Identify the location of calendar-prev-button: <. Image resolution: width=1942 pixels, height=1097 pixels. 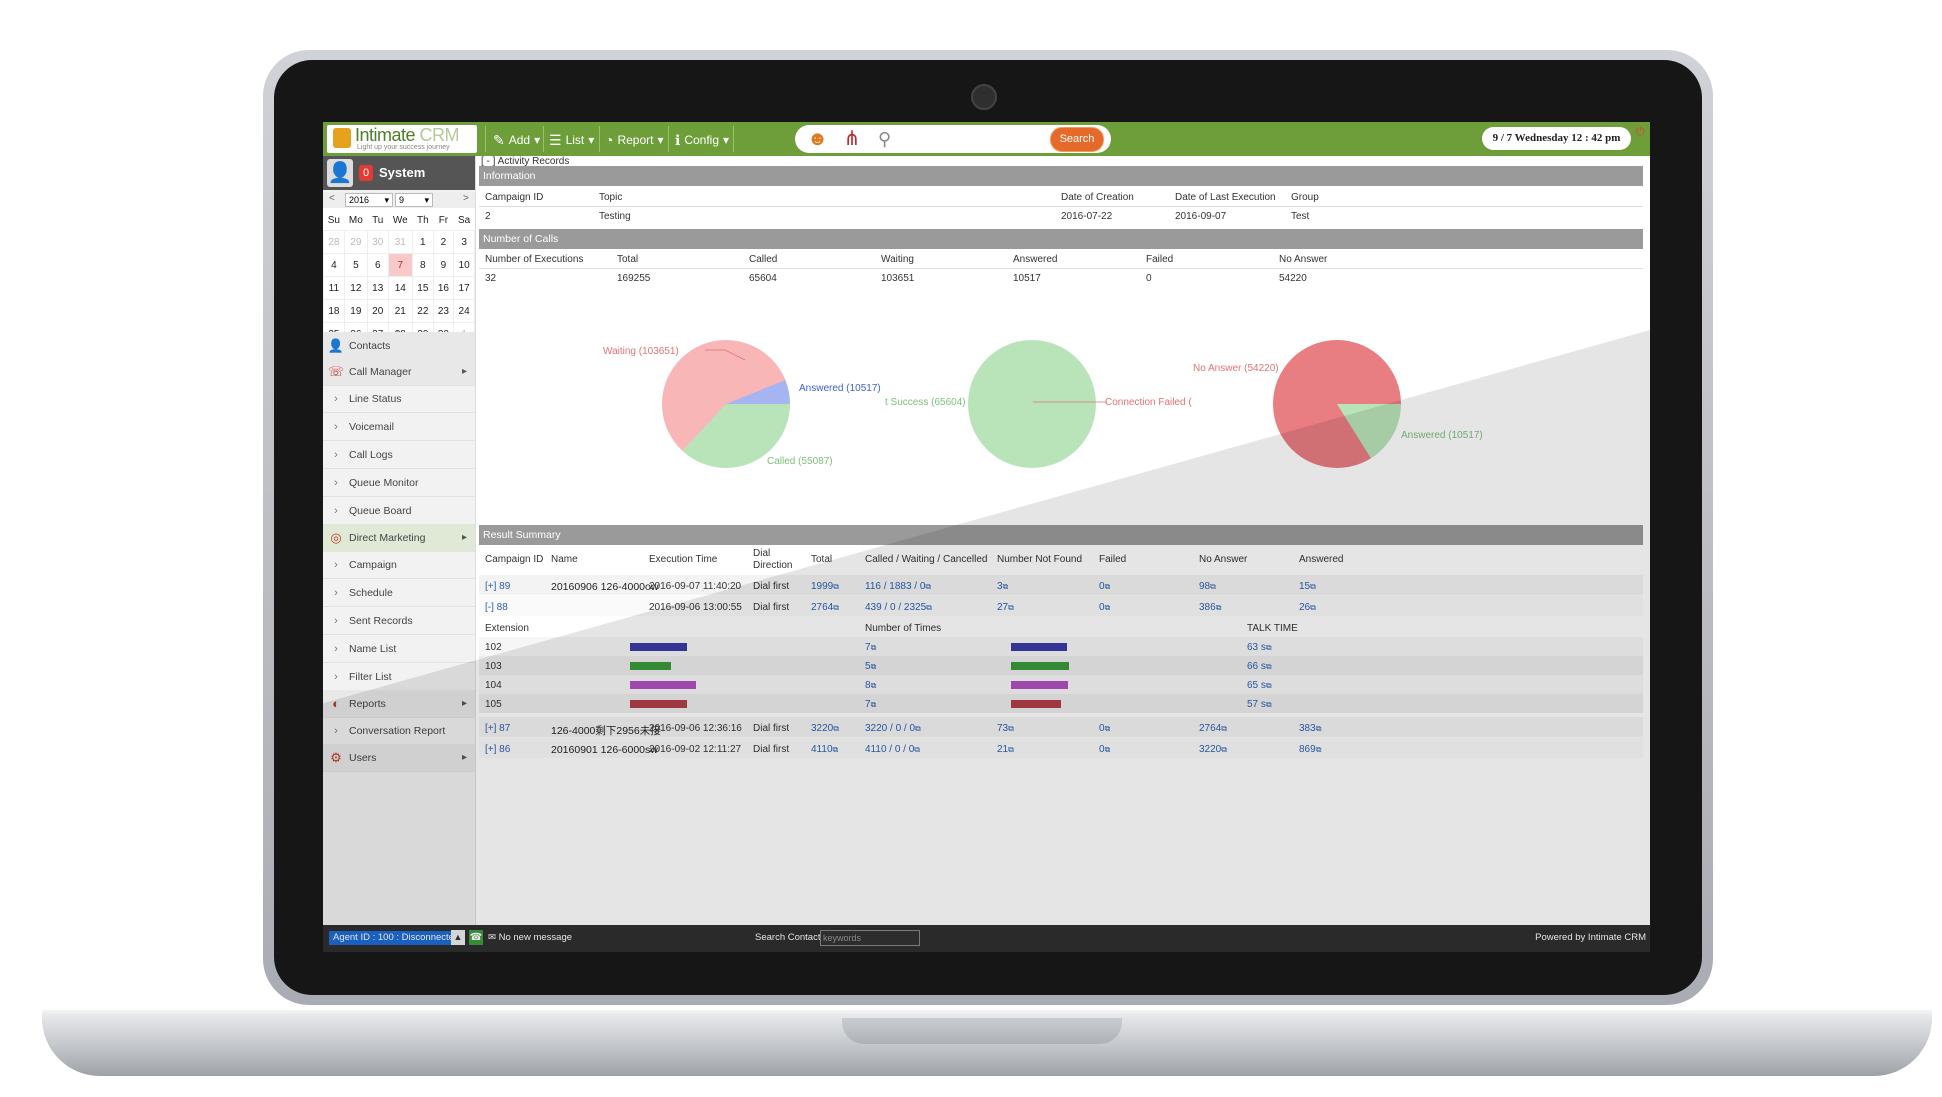
(332, 198).